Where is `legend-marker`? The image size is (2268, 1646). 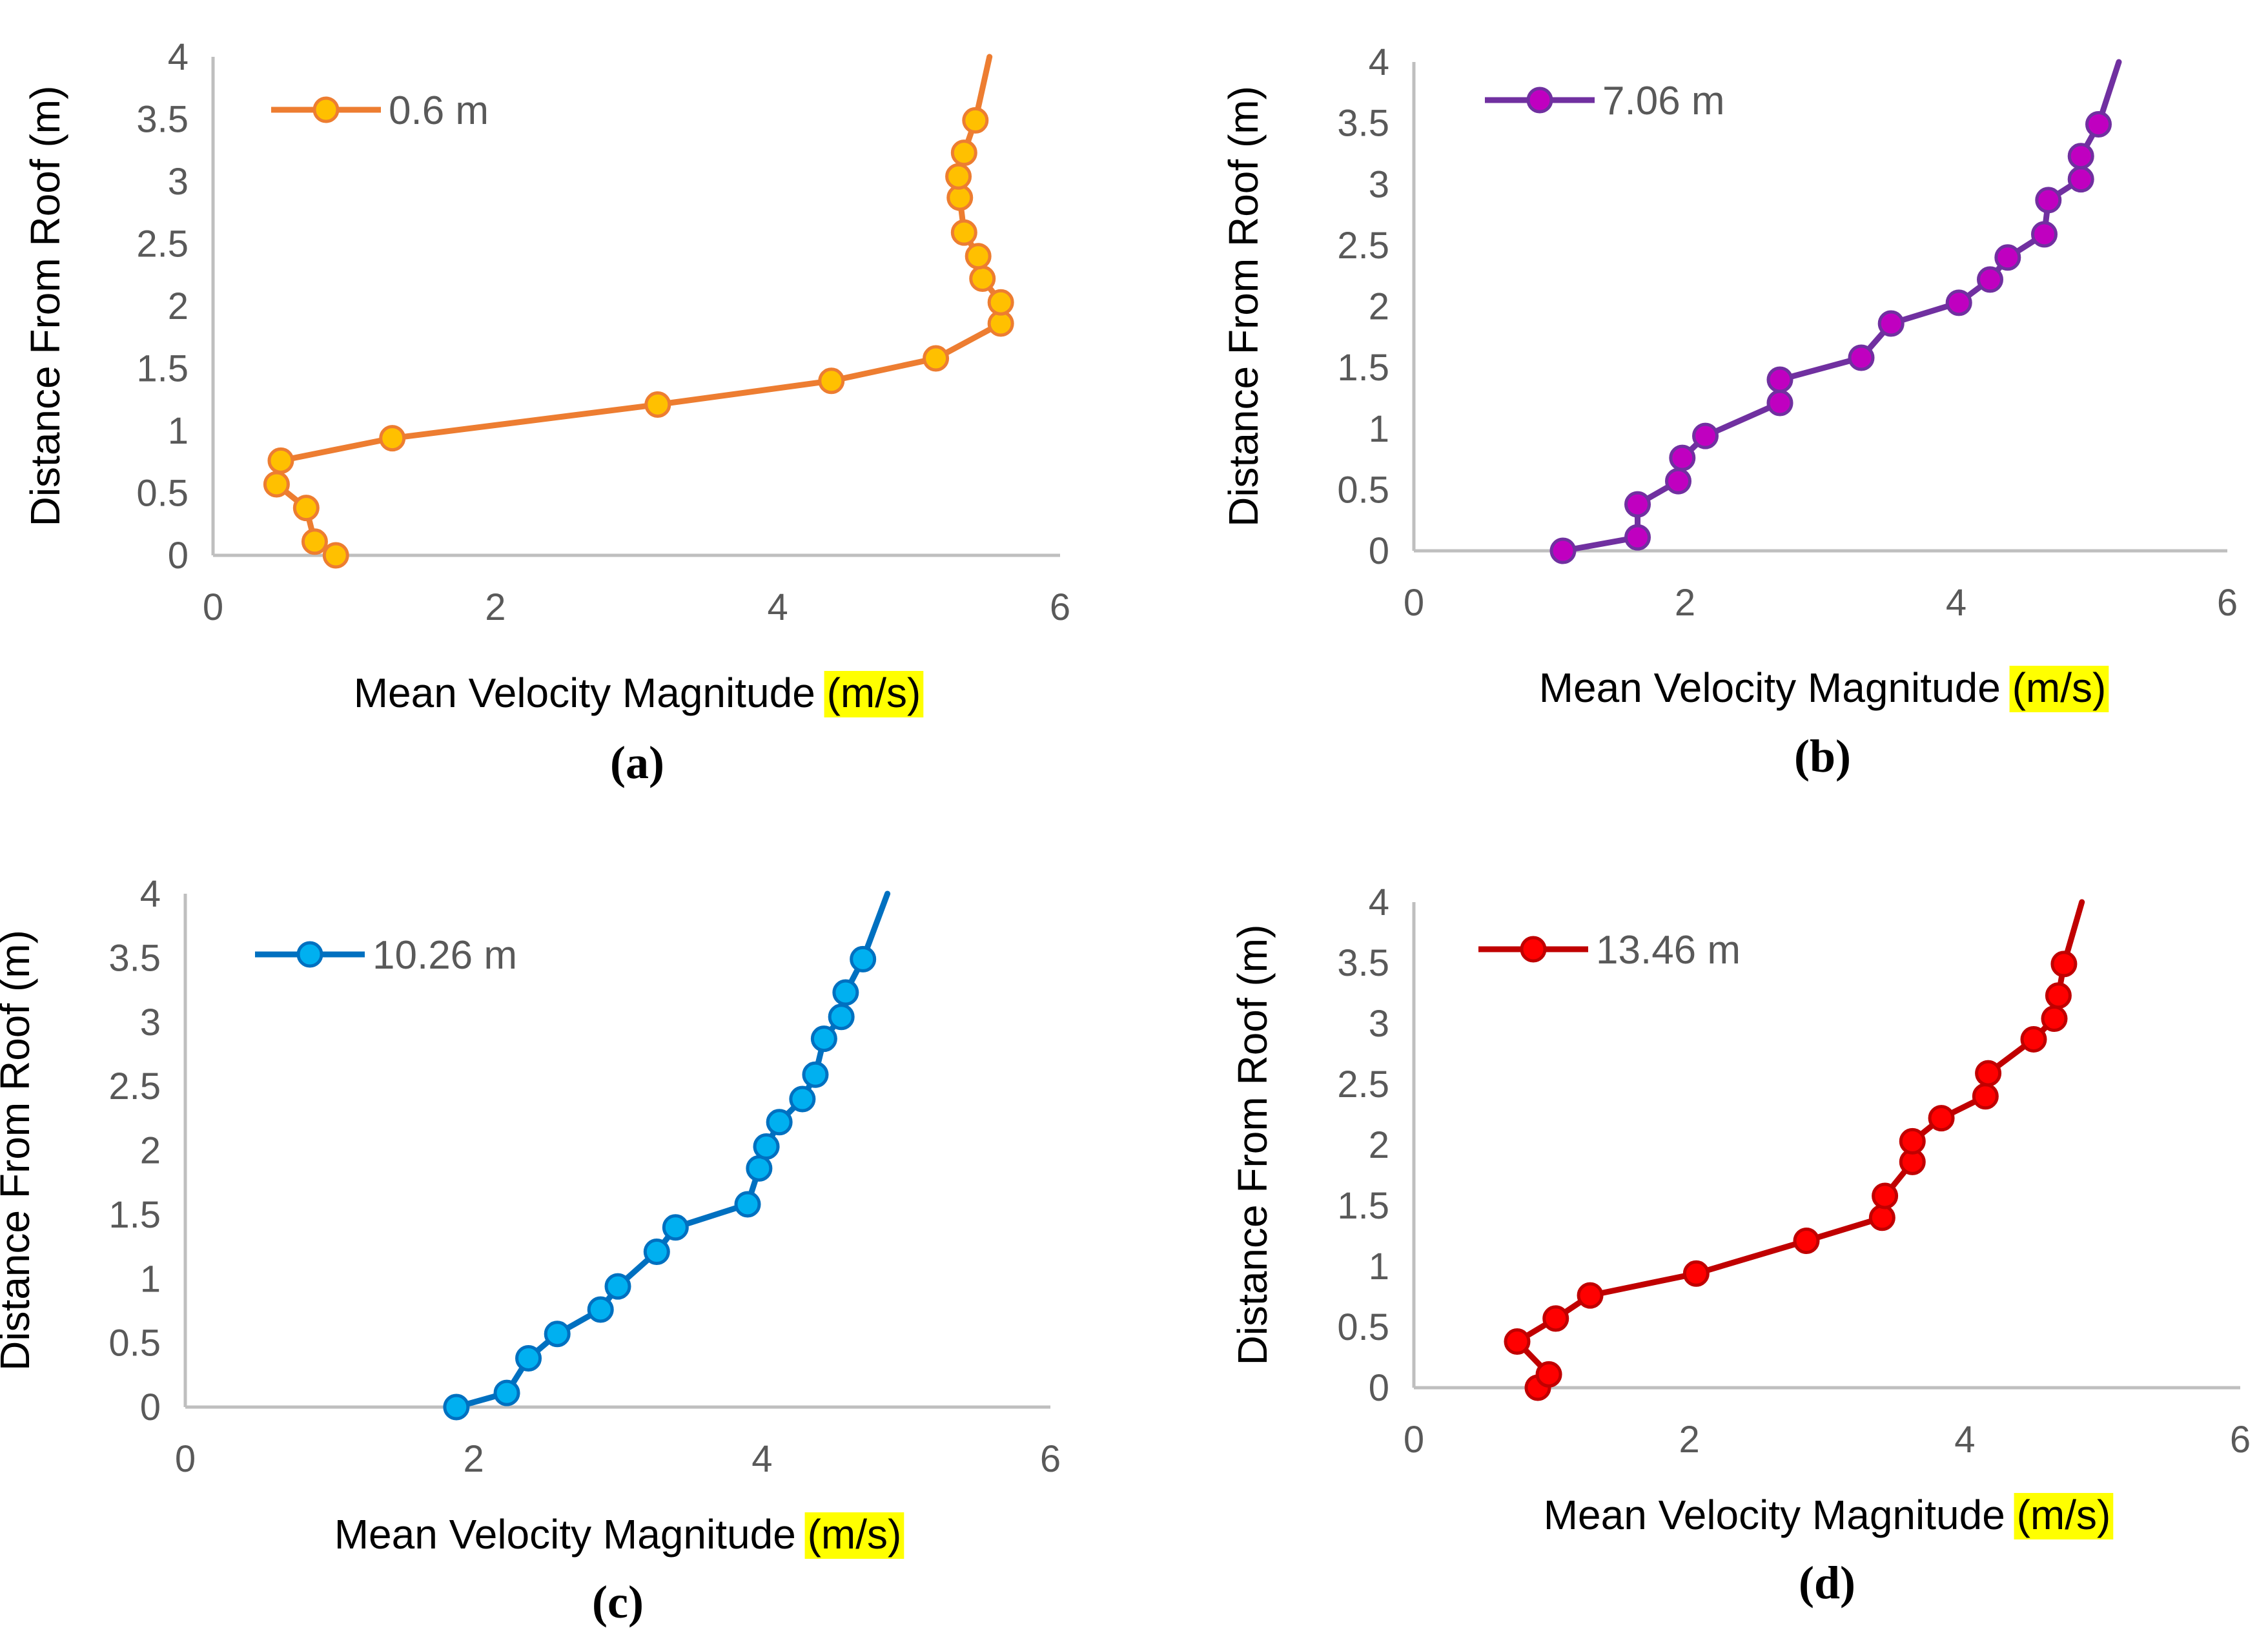
legend-marker is located at coordinates (326, 109).